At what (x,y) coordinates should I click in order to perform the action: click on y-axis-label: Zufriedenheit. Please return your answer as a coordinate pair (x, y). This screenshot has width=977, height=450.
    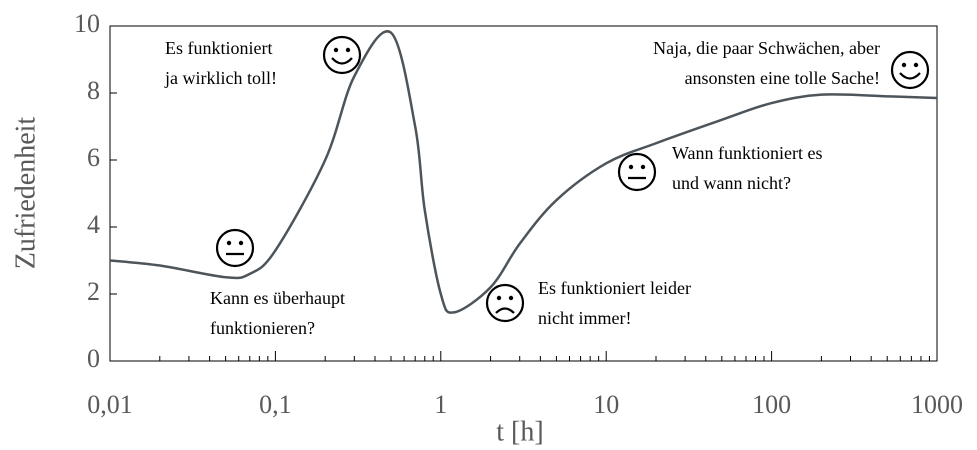
    Looking at the image, I should click on (25, 193).